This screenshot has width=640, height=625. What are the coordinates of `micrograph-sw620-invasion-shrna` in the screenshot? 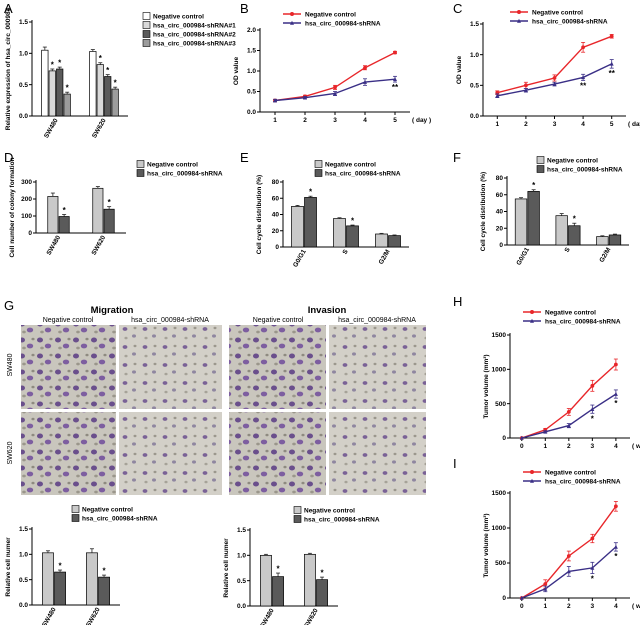 It's located at (377, 453).